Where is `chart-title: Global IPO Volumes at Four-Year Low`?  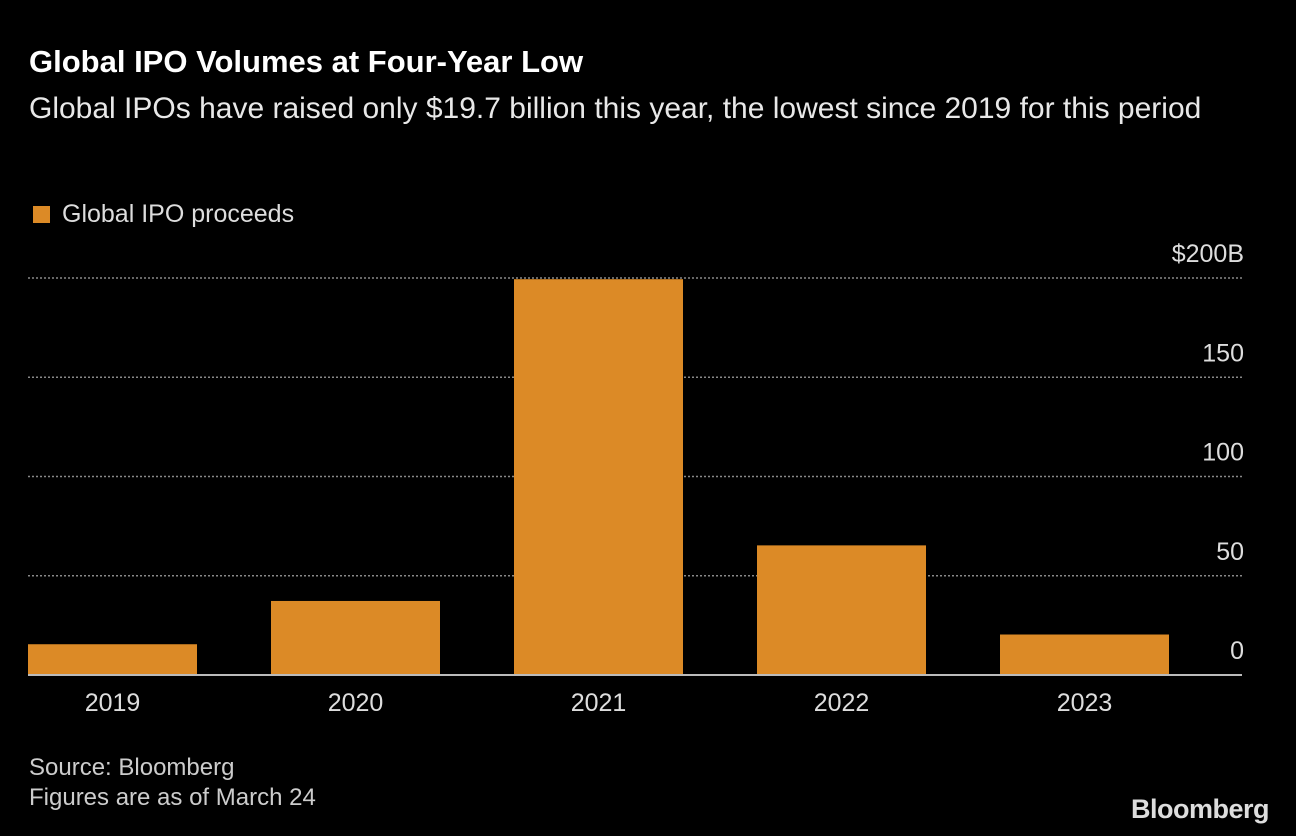
chart-title: Global IPO Volumes at Four-Year Low is located at coordinates (306, 61).